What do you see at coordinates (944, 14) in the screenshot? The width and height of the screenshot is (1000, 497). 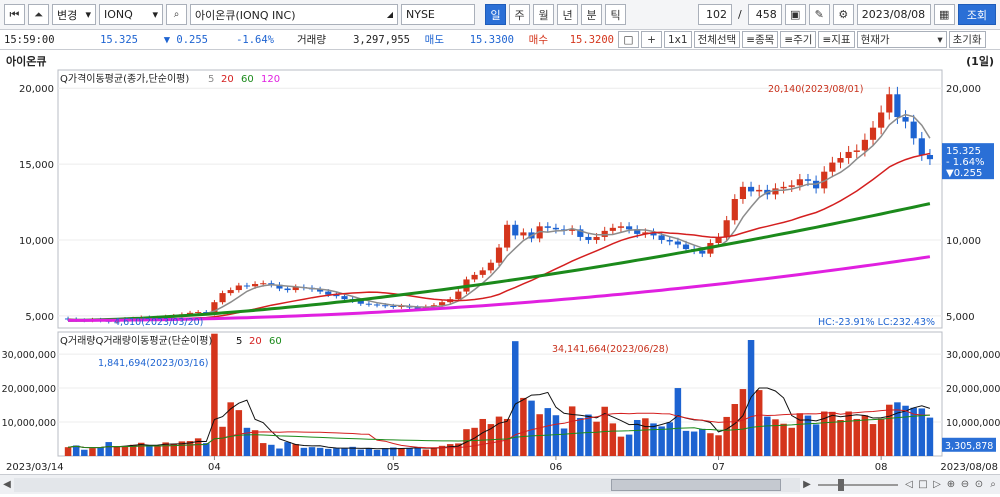 I see `calendar-icon: ▦` at bounding box center [944, 14].